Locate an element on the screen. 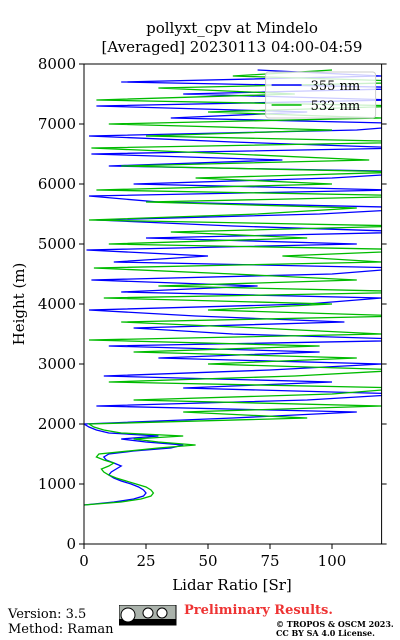 The image size is (400, 640). method: Method: Raman is located at coordinates (61, 629).